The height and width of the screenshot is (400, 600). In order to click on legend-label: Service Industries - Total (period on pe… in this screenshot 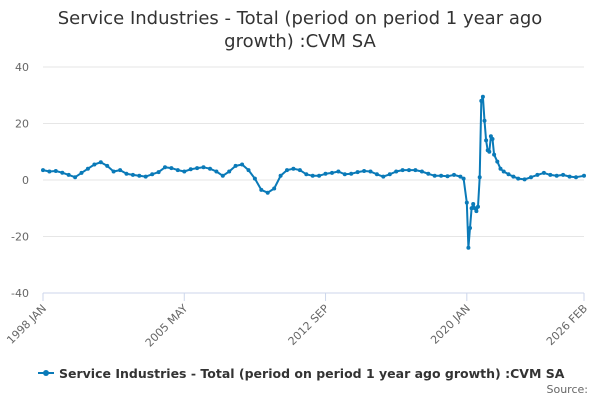, I will do `click(312, 373)`.